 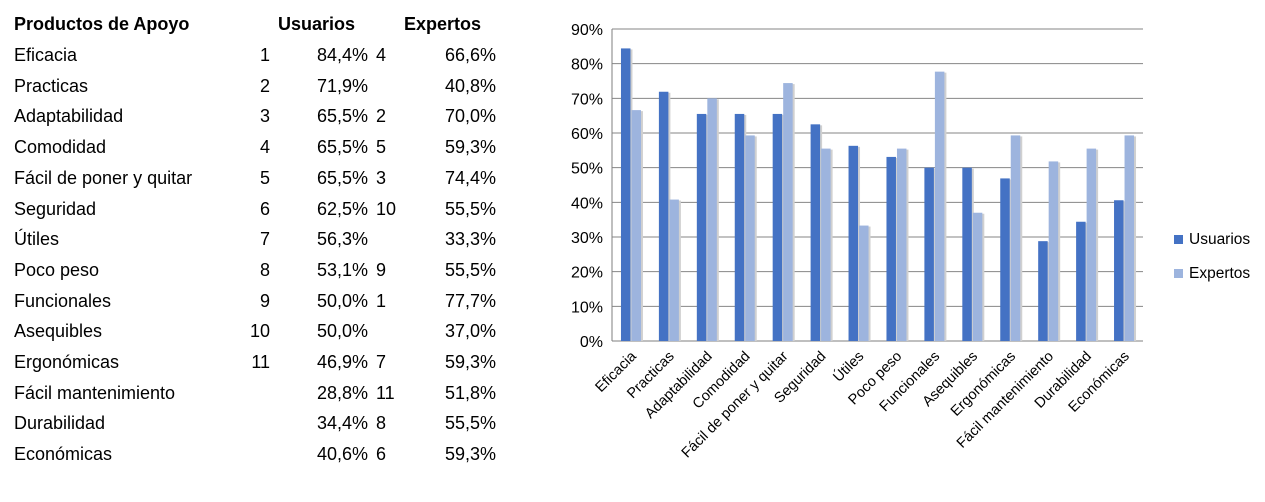 What do you see at coordinates (1219, 239) in the screenshot?
I see `legend-label: Usuarios` at bounding box center [1219, 239].